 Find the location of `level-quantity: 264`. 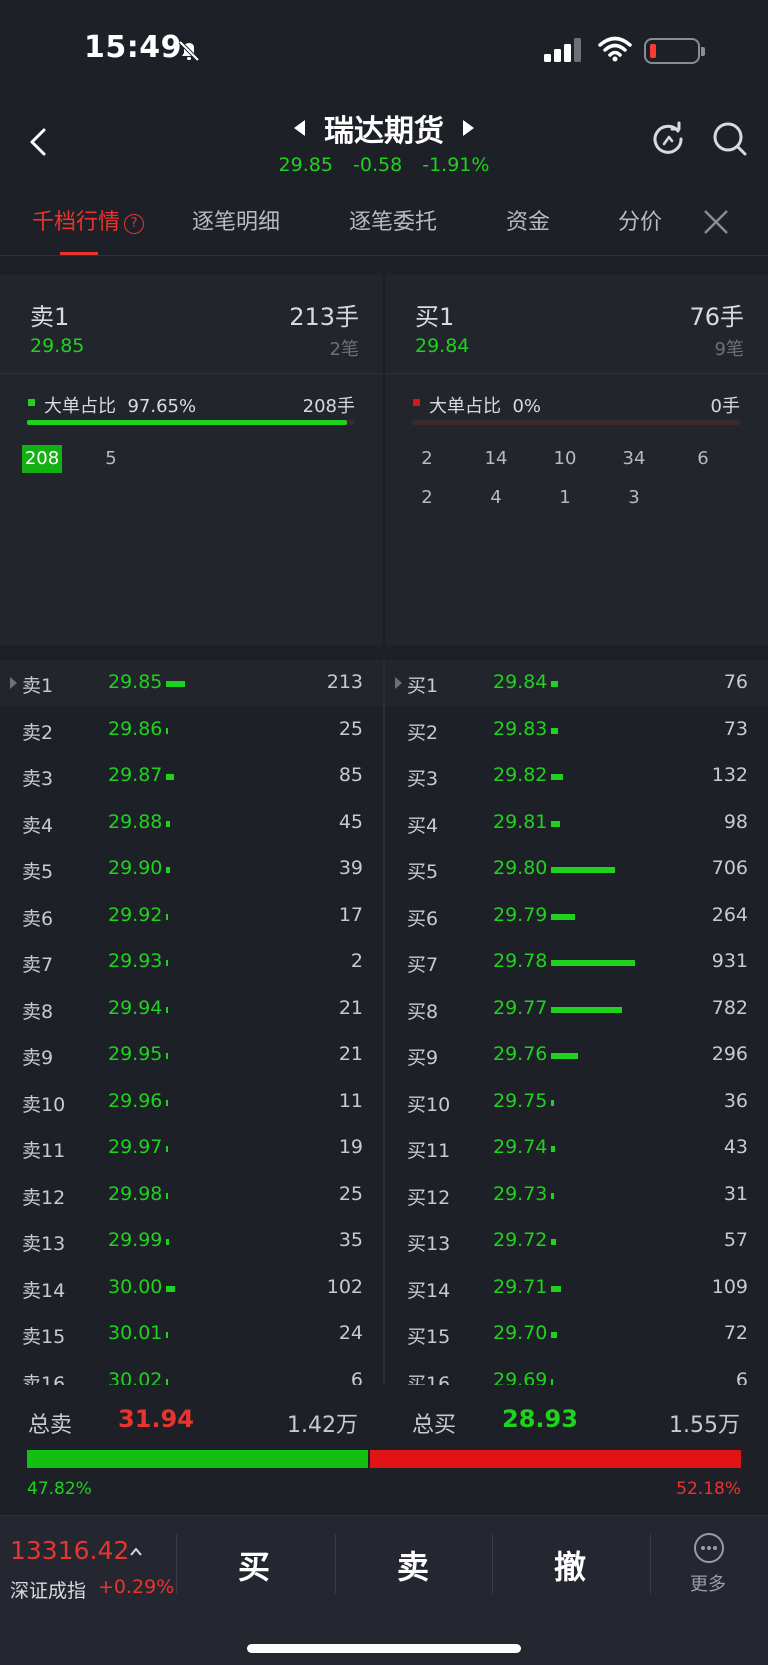

level-quantity: 264 is located at coordinates (729, 914).